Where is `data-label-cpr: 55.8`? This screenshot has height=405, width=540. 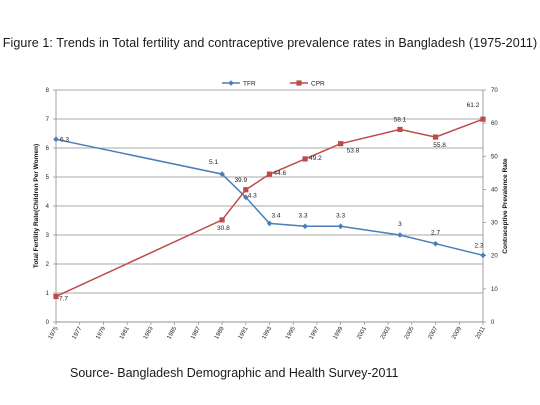
data-label-cpr: 55.8 is located at coordinates (439, 145).